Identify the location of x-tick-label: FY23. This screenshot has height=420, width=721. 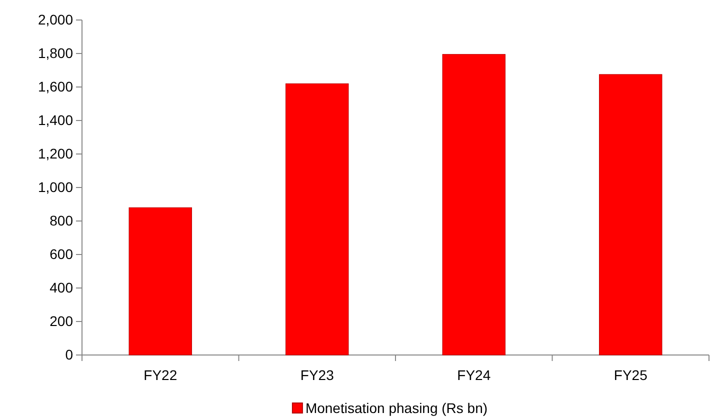
(317, 375).